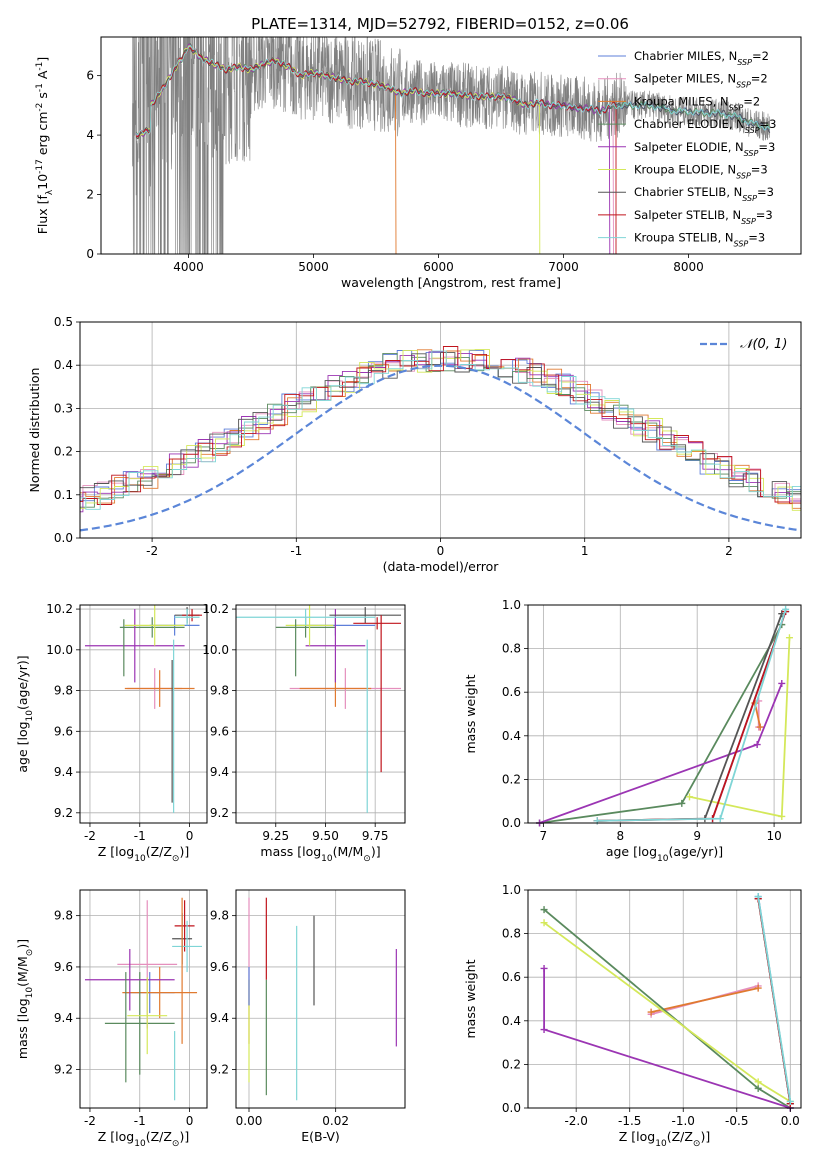  What do you see at coordinates (511, 890) in the screenshot?
I see `y-tick-label: 1.0` at bounding box center [511, 890].